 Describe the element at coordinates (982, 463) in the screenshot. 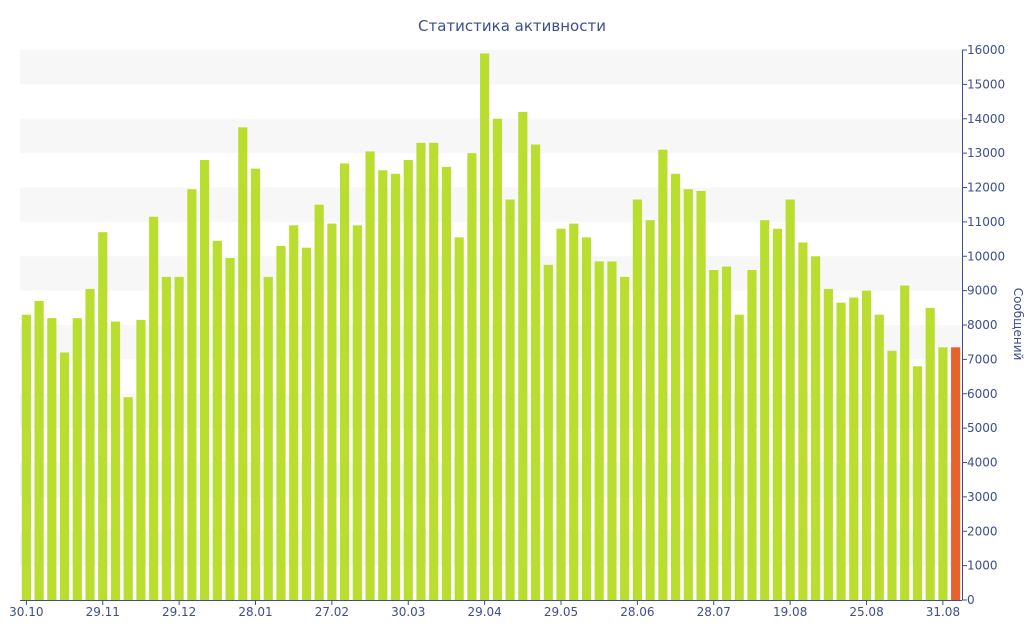

I see `y-tick-label: 4000` at that location.